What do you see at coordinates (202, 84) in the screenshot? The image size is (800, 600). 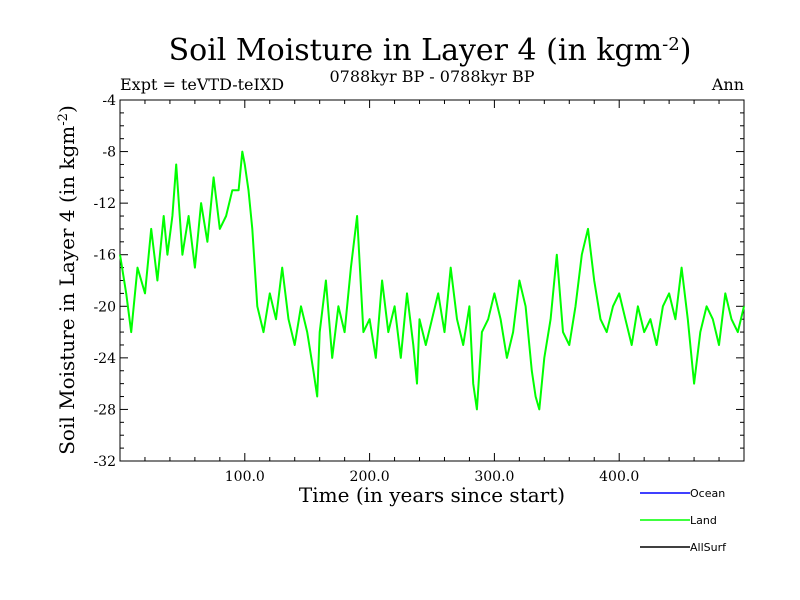 I see `experiment-label: Expt = teVTD-teIXD` at bounding box center [202, 84].